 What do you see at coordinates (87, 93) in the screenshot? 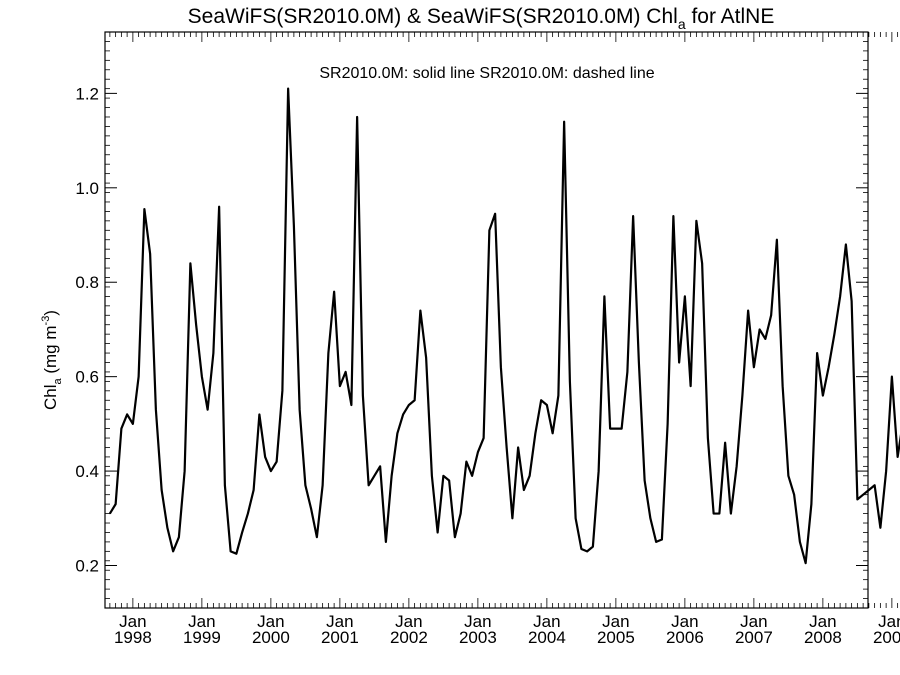
I see `y-tick-label: 1.2` at bounding box center [87, 93].